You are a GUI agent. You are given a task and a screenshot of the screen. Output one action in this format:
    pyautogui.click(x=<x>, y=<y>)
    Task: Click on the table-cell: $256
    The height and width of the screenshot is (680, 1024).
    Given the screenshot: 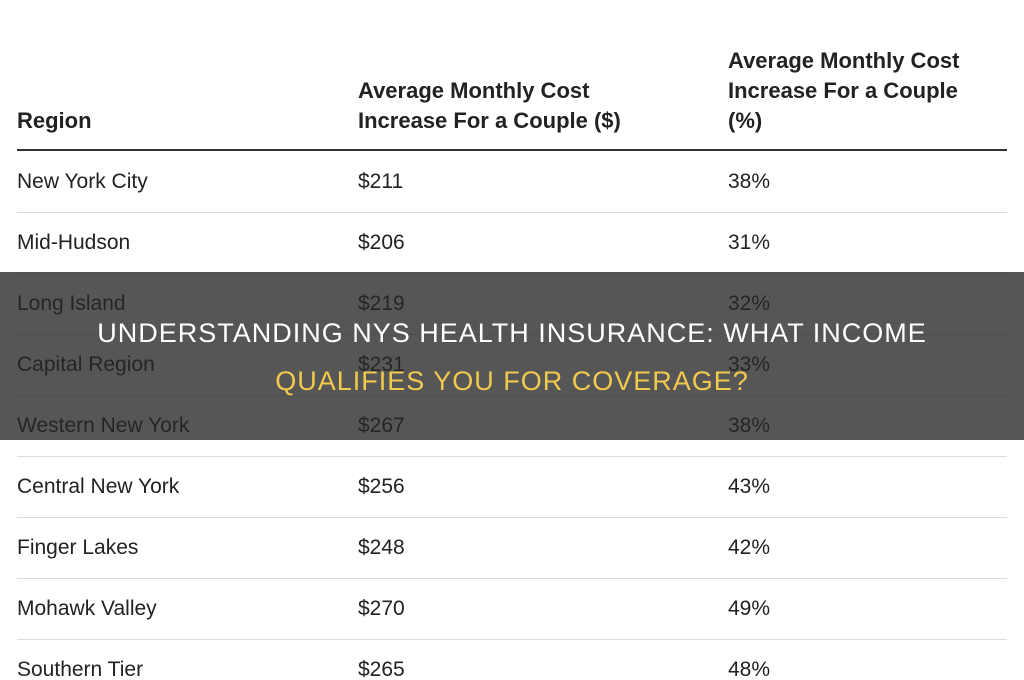 What is the action you would take?
    pyautogui.click(x=381, y=486)
    